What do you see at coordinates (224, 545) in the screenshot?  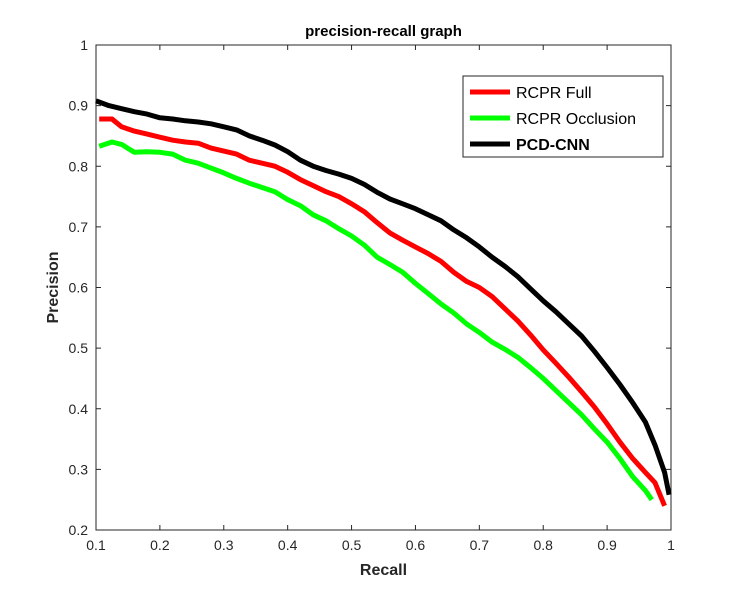 I see `x-tick-label: 0.3` at bounding box center [224, 545].